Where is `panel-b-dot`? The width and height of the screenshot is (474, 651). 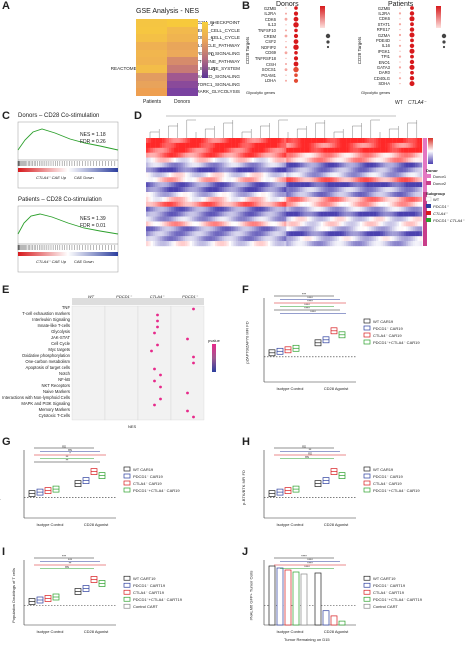
panel-b-dot is located at coordinates (412, 24).